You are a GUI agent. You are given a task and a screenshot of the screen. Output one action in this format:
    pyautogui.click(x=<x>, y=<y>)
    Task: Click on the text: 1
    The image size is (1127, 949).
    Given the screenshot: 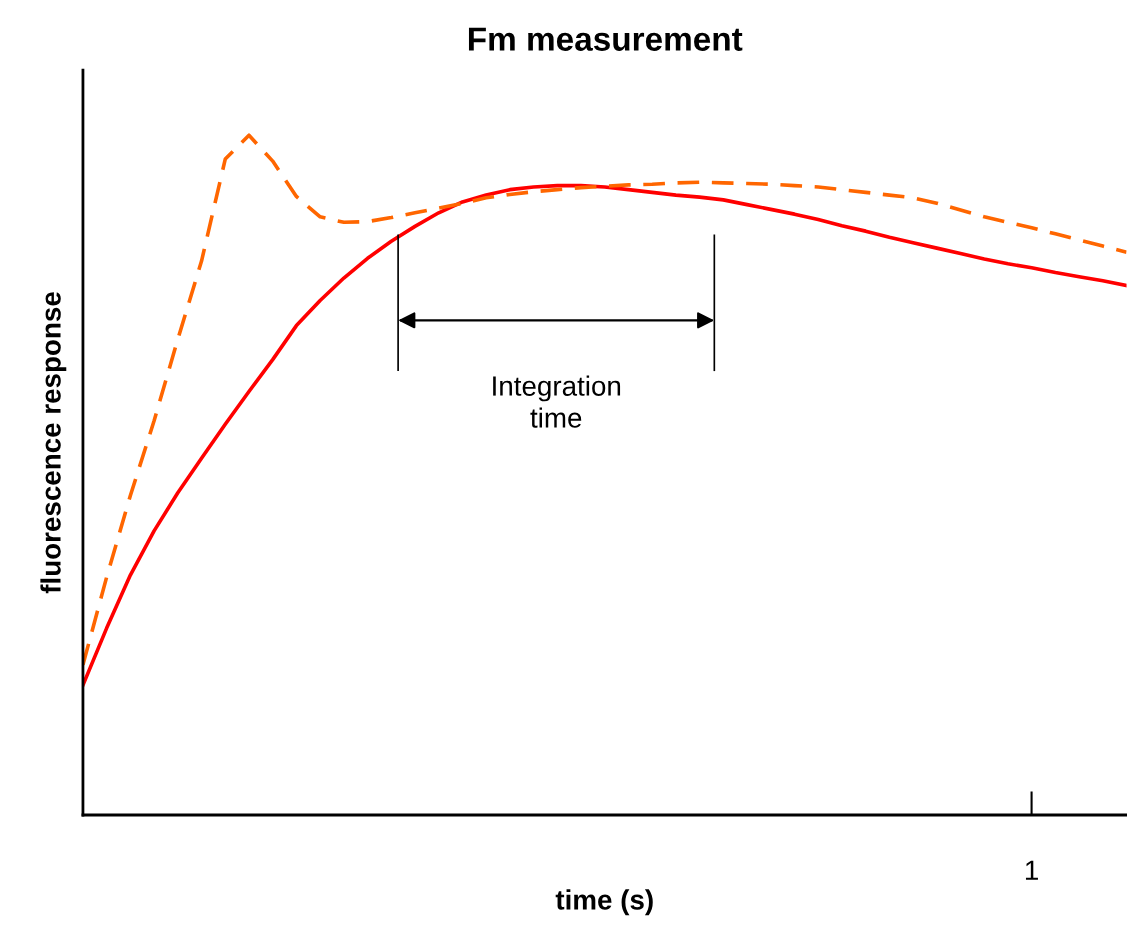 What is the action you would take?
    pyautogui.click(x=1031, y=870)
    